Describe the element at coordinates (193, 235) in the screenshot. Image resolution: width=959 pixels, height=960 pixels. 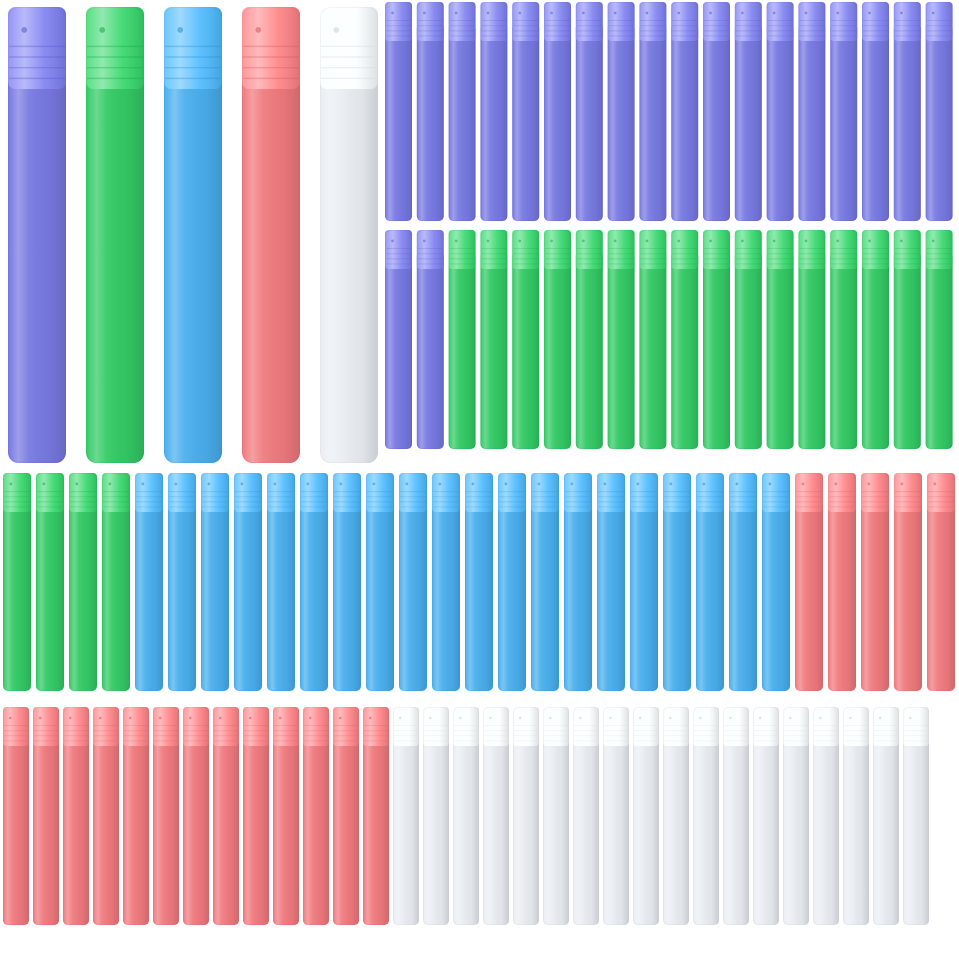
I see `large-bottle-blue` at that location.